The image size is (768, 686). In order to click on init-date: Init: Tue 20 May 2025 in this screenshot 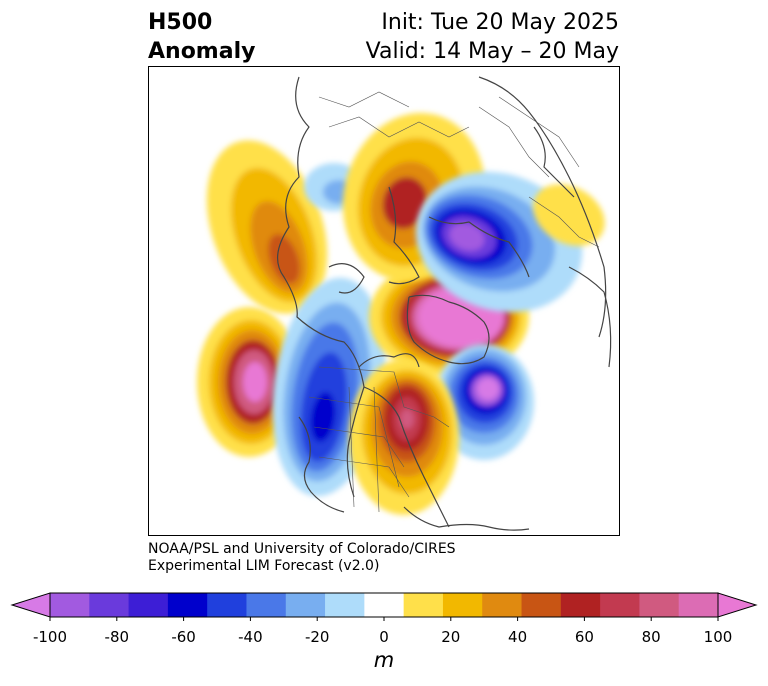, I will do `click(500, 22)`.